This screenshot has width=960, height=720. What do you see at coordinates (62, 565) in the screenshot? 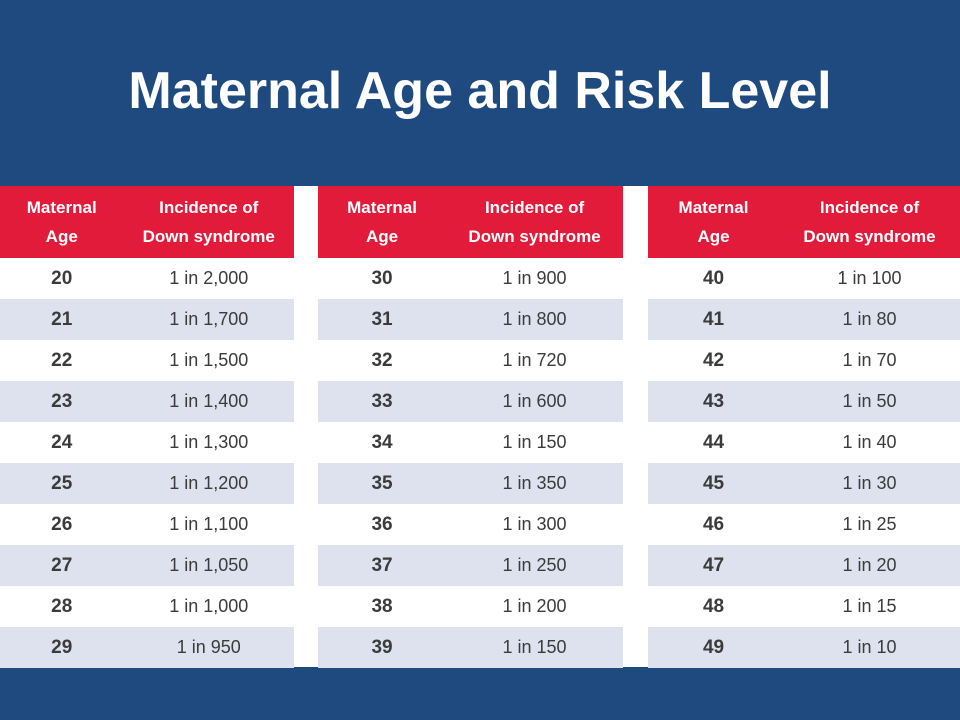
I see `age-cell: 27` at bounding box center [62, 565].